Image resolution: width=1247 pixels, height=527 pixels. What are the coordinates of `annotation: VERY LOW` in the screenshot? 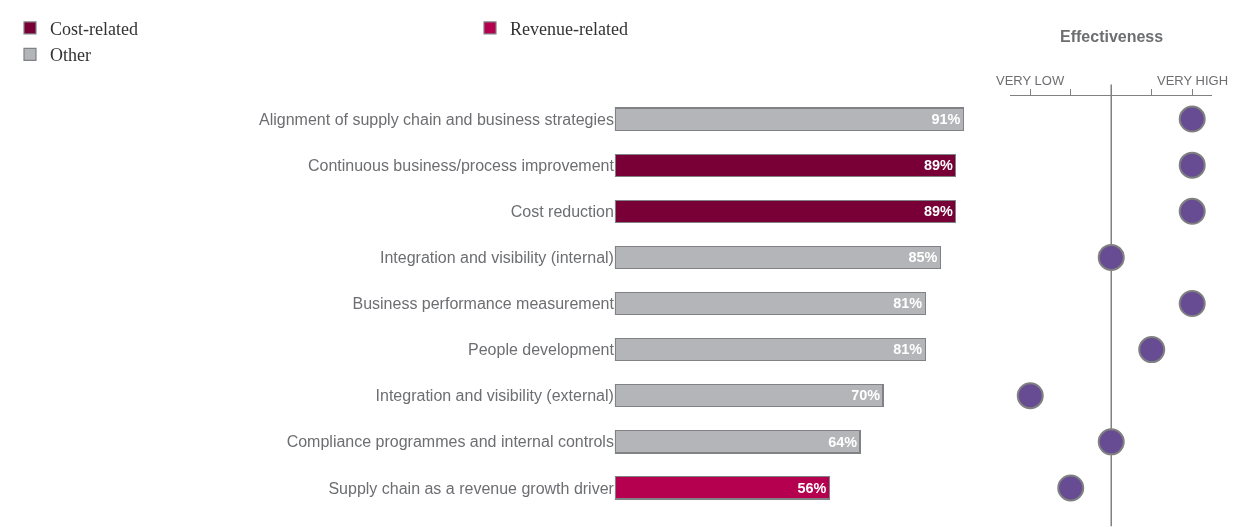 It's located at (1030, 80).